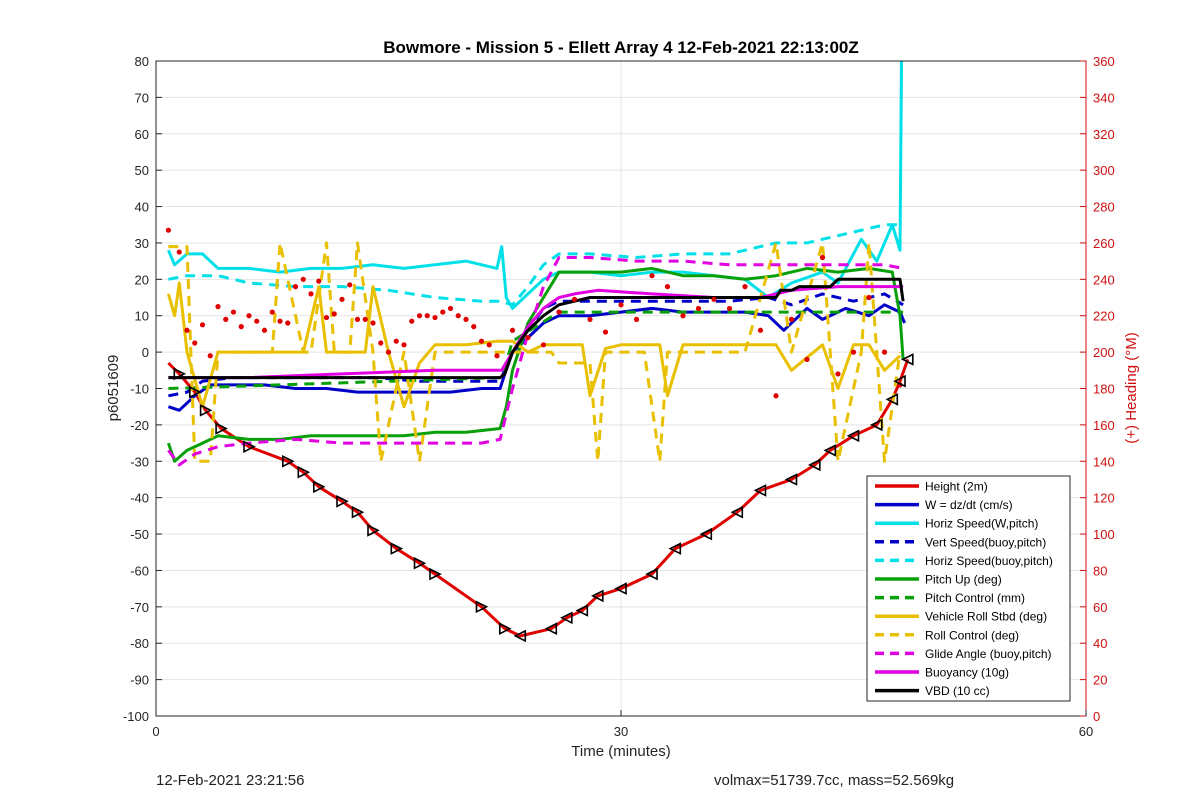 The image size is (1200, 804). What do you see at coordinates (142, 97) in the screenshot?
I see `y-tick-label: 70` at bounding box center [142, 97].